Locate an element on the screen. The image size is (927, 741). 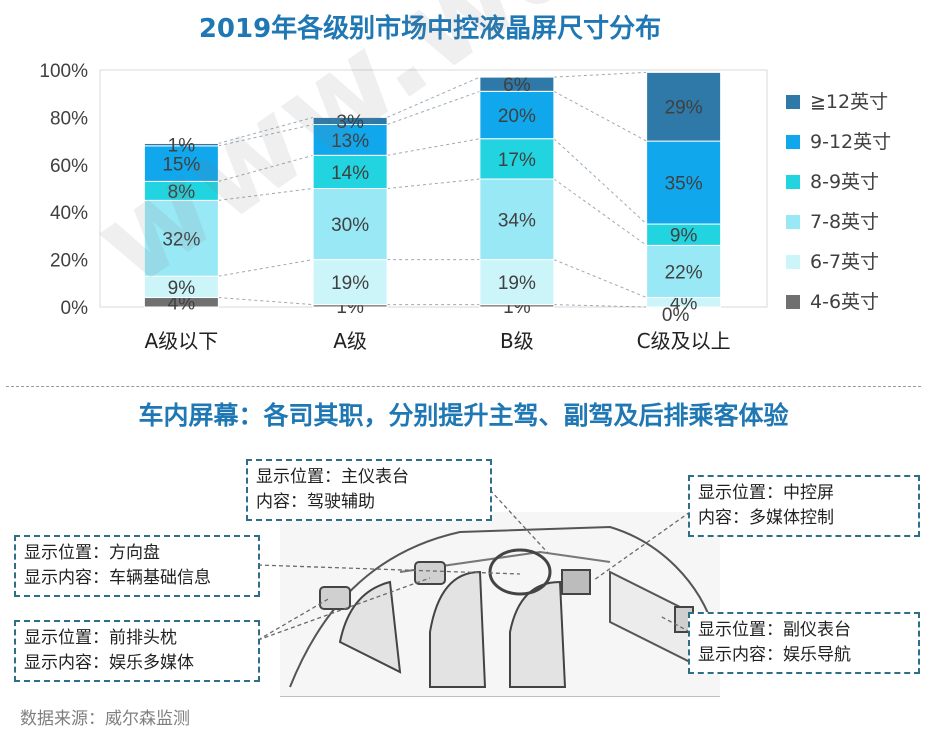
legend-label: 6-7英寸 is located at coordinates (844, 262).